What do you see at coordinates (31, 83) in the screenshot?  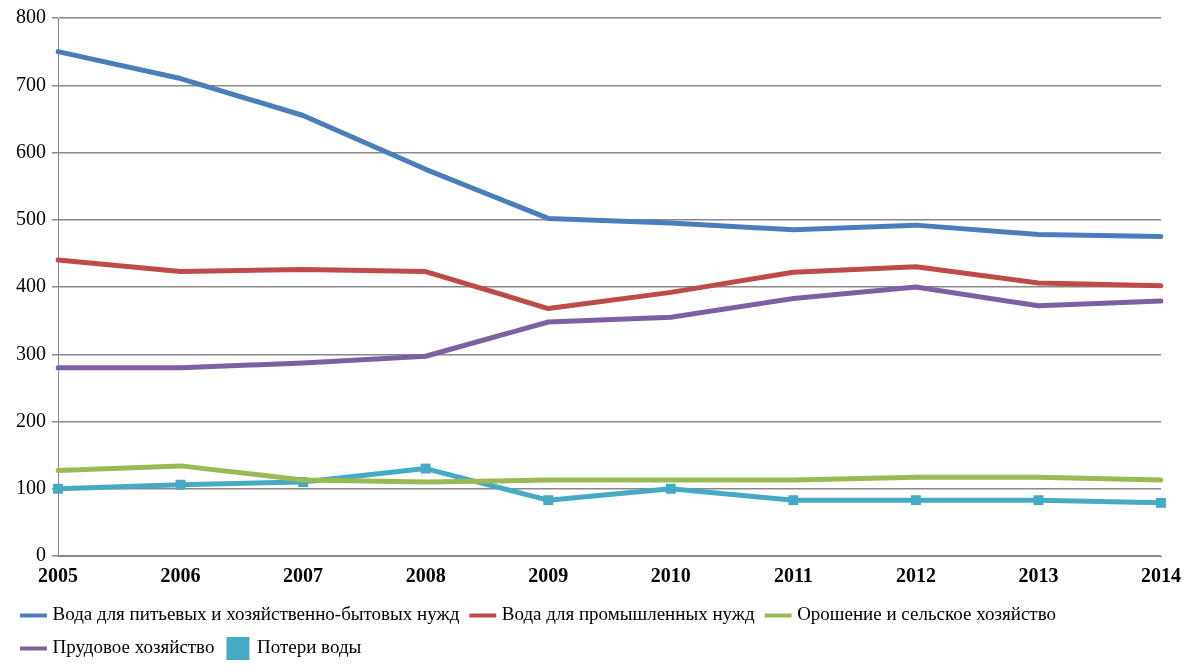 I see `y-tick-label: 700` at bounding box center [31, 83].